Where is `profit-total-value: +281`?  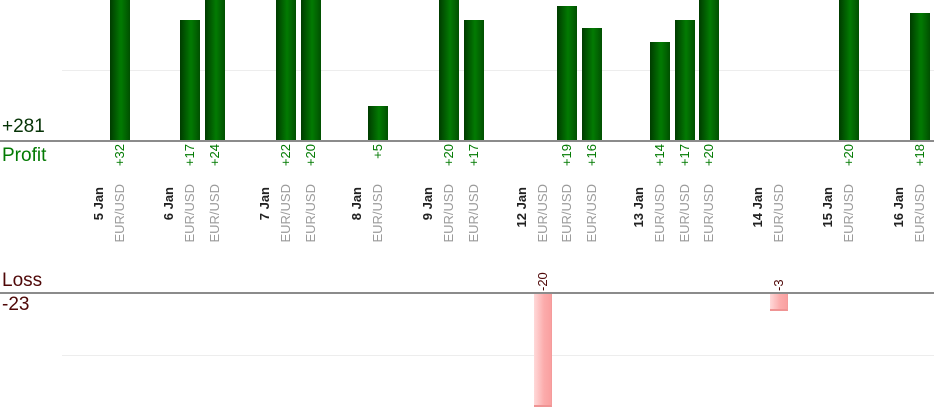
profit-total-value: +281 is located at coordinates (23, 126).